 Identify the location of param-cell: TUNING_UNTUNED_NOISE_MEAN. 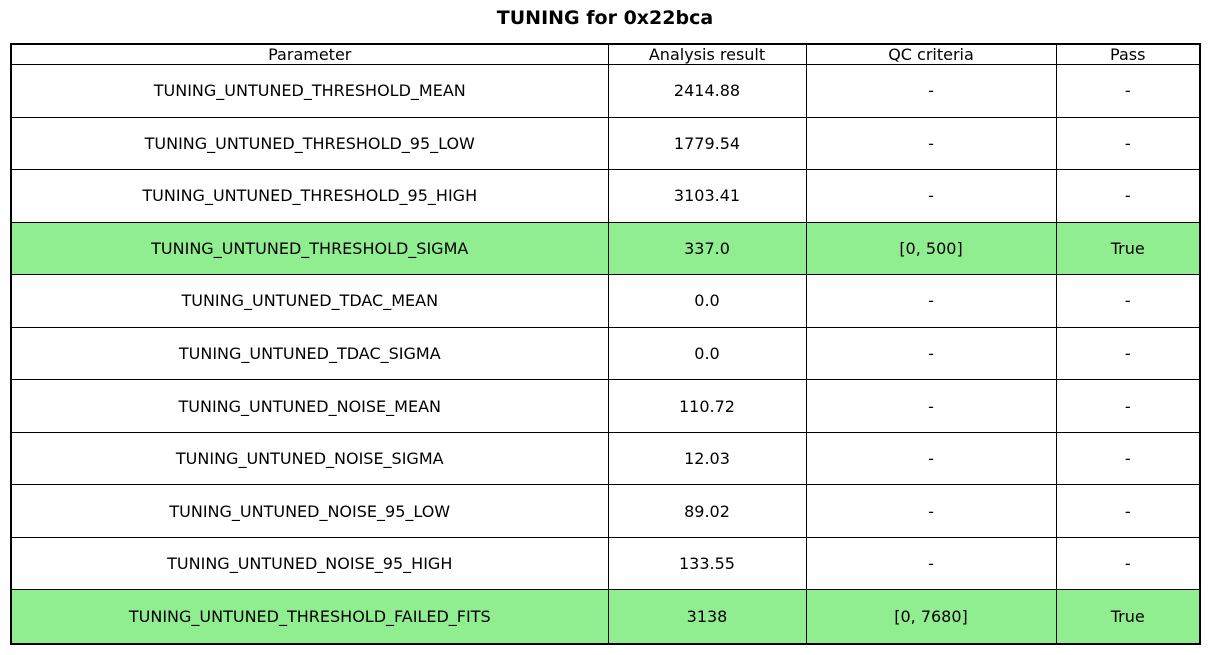
(309, 406).